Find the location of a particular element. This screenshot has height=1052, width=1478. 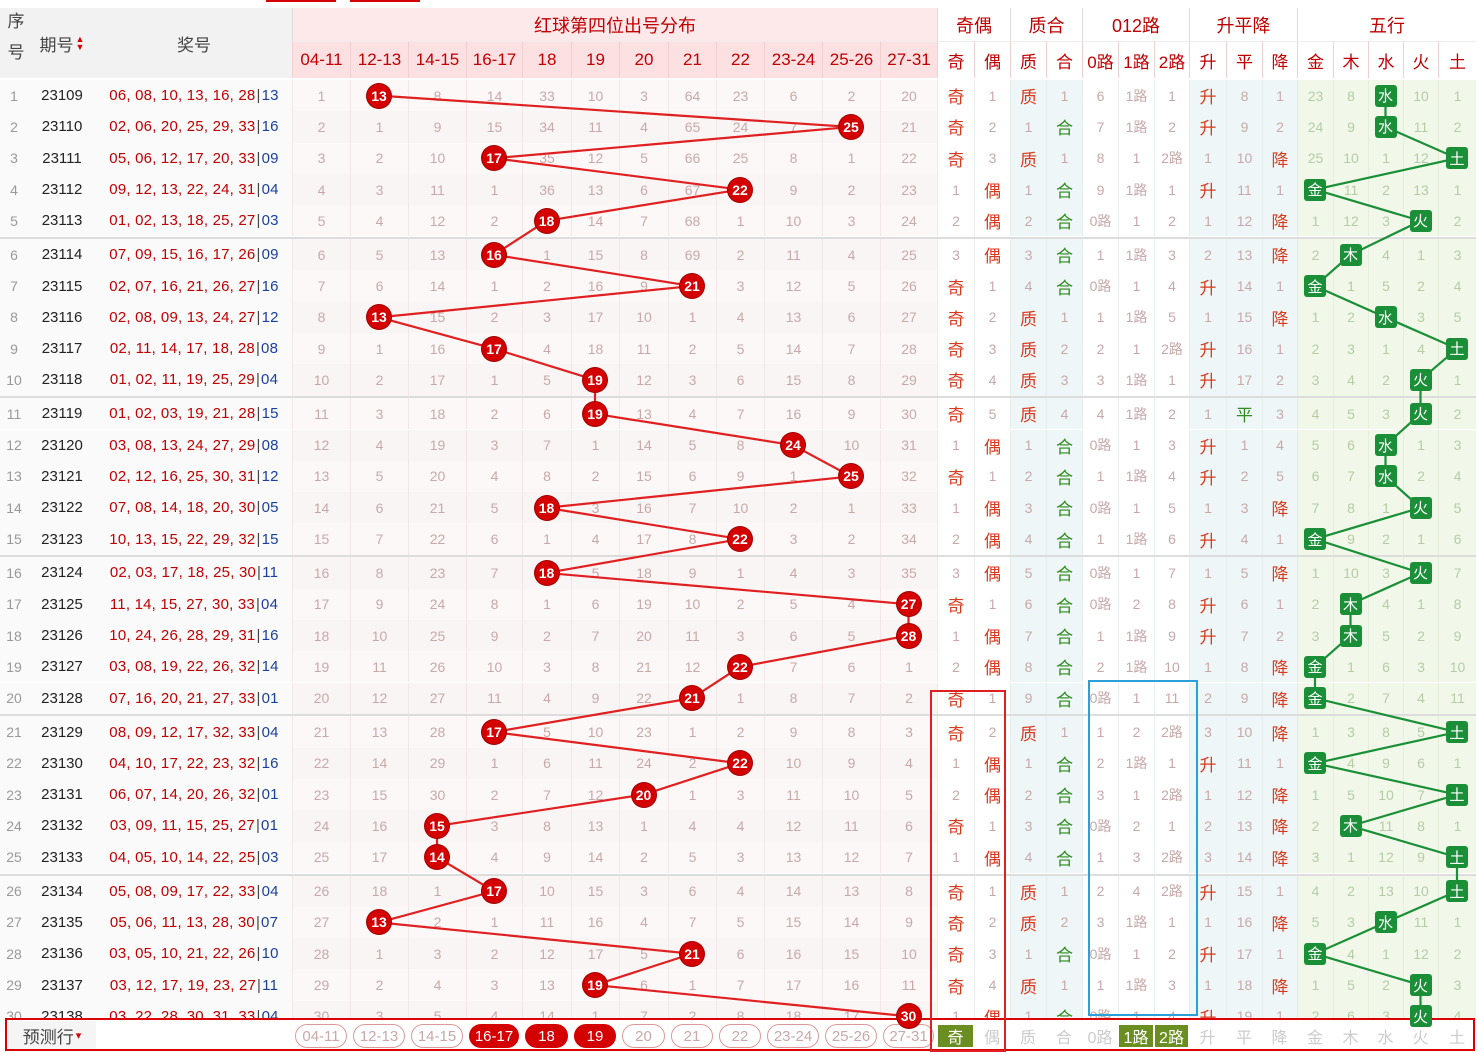

wx-tag: 火 is located at coordinates (1420, 985).